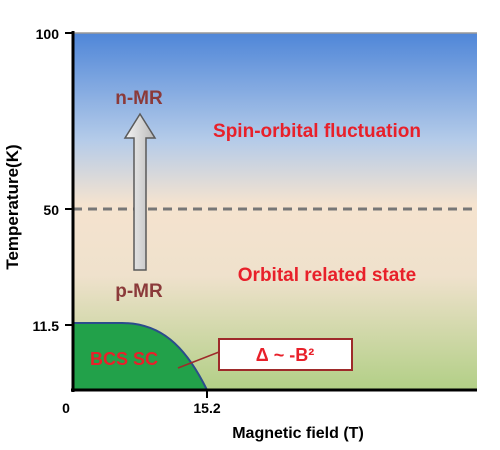 This screenshot has width=500, height=450. What do you see at coordinates (12, 207) in the screenshot?
I see `y-axis-label: Temperature(K)` at bounding box center [12, 207].